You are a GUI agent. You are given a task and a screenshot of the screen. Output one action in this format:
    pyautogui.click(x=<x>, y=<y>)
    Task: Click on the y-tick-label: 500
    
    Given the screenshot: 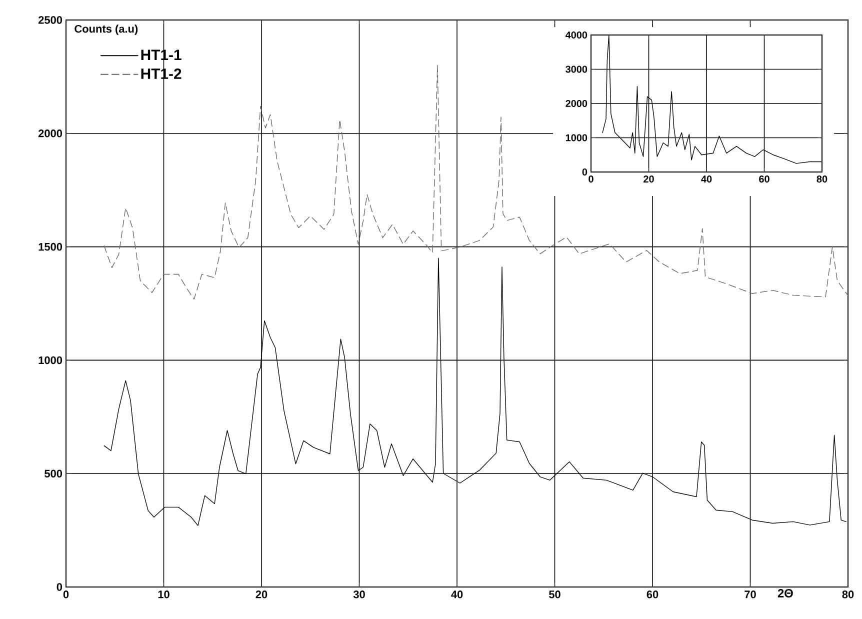 What is the action you would take?
    pyautogui.click(x=53, y=474)
    